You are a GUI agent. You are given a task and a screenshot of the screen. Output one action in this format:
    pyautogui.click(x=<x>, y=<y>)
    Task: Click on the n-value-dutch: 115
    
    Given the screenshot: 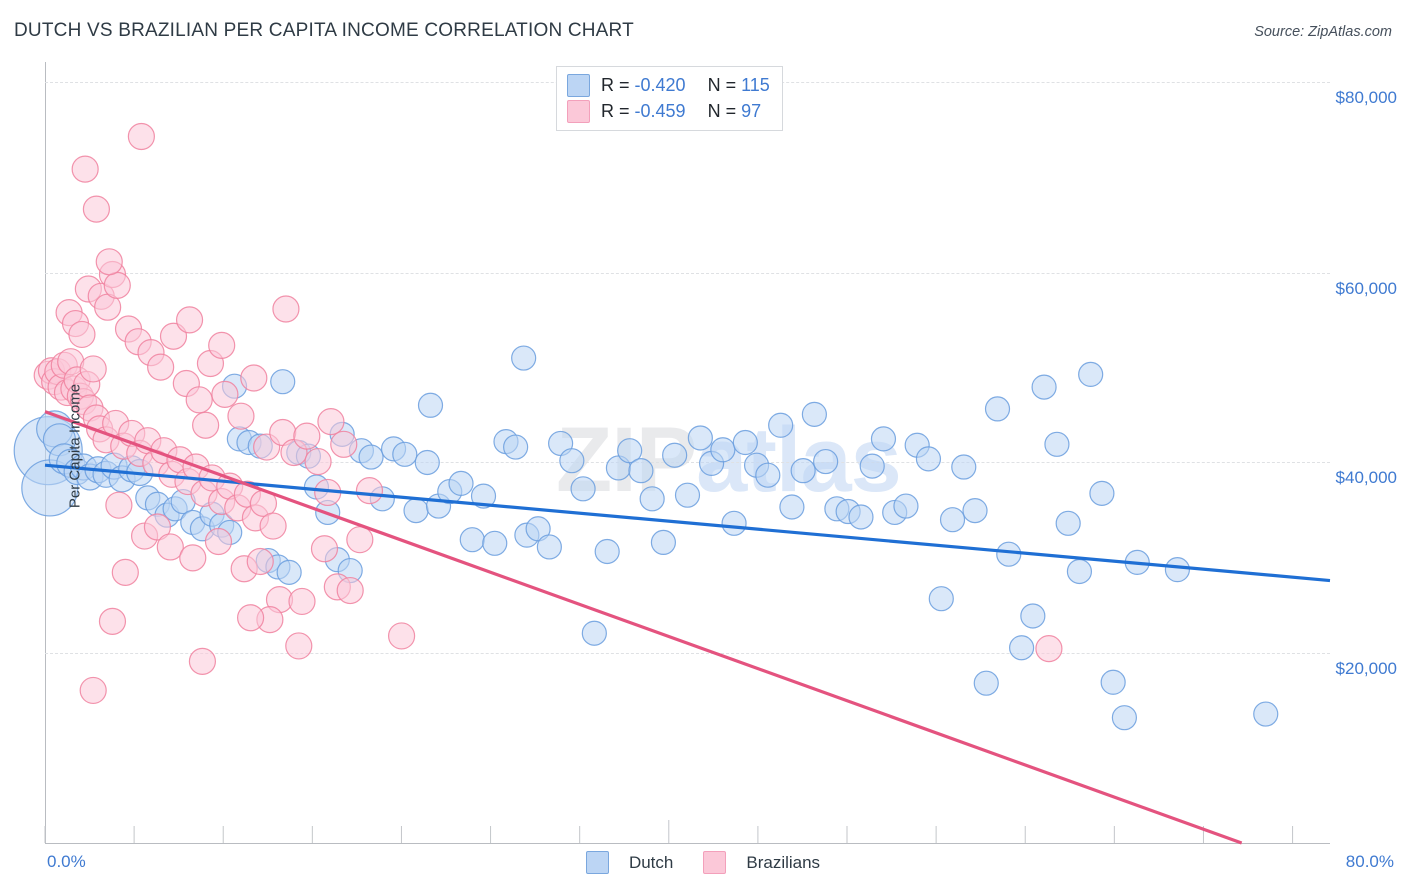 What is the action you would take?
    pyautogui.click(x=755, y=84)
    